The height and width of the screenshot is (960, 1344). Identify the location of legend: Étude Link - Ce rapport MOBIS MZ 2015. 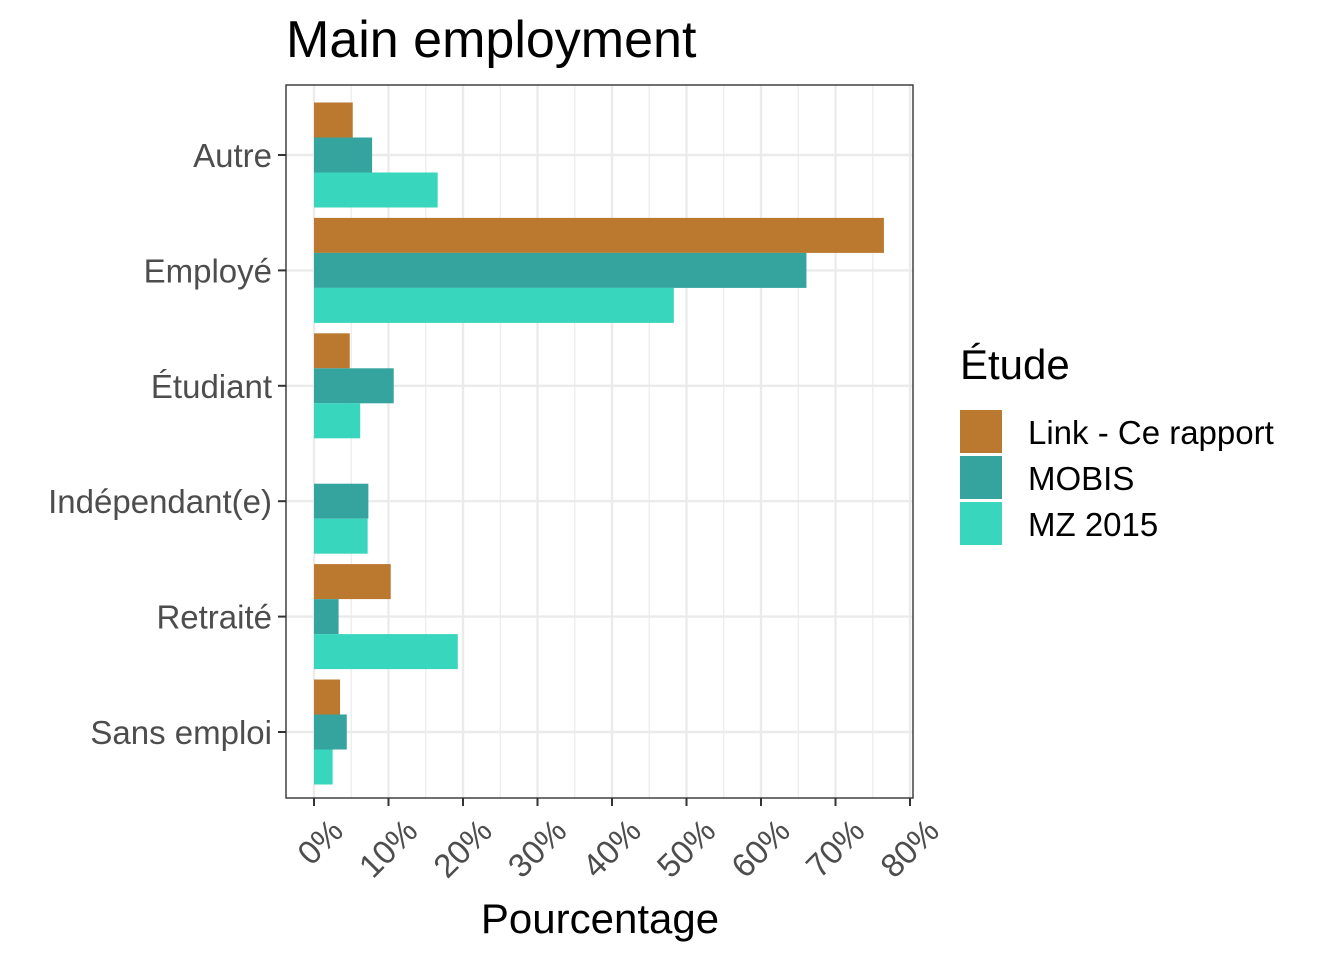
(1117, 443).